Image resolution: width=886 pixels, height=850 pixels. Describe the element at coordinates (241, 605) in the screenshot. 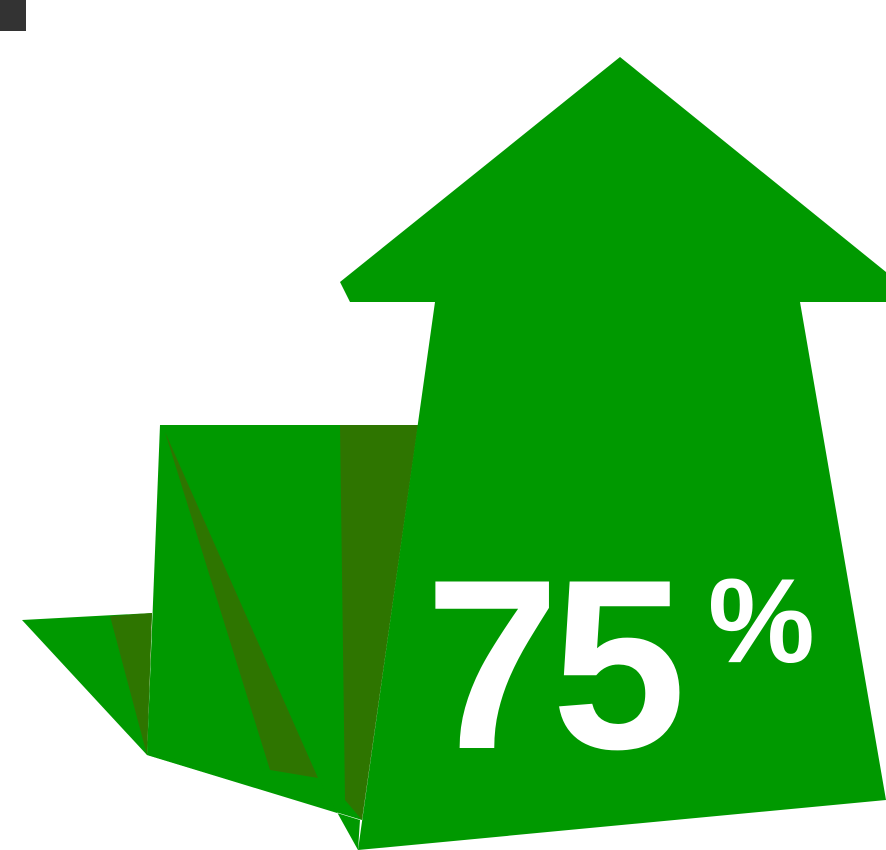

I see `ribbon-fold-shadow` at that location.